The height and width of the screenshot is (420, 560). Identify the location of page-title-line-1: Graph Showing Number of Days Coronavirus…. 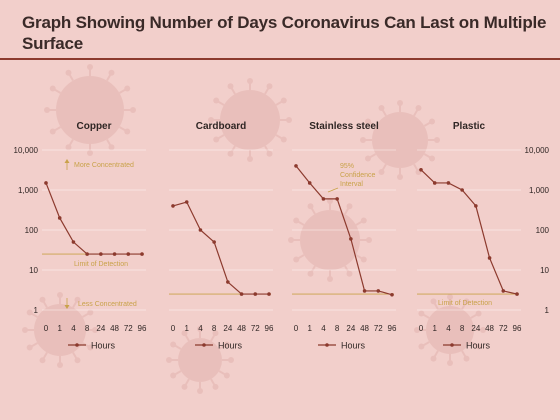
(284, 22).